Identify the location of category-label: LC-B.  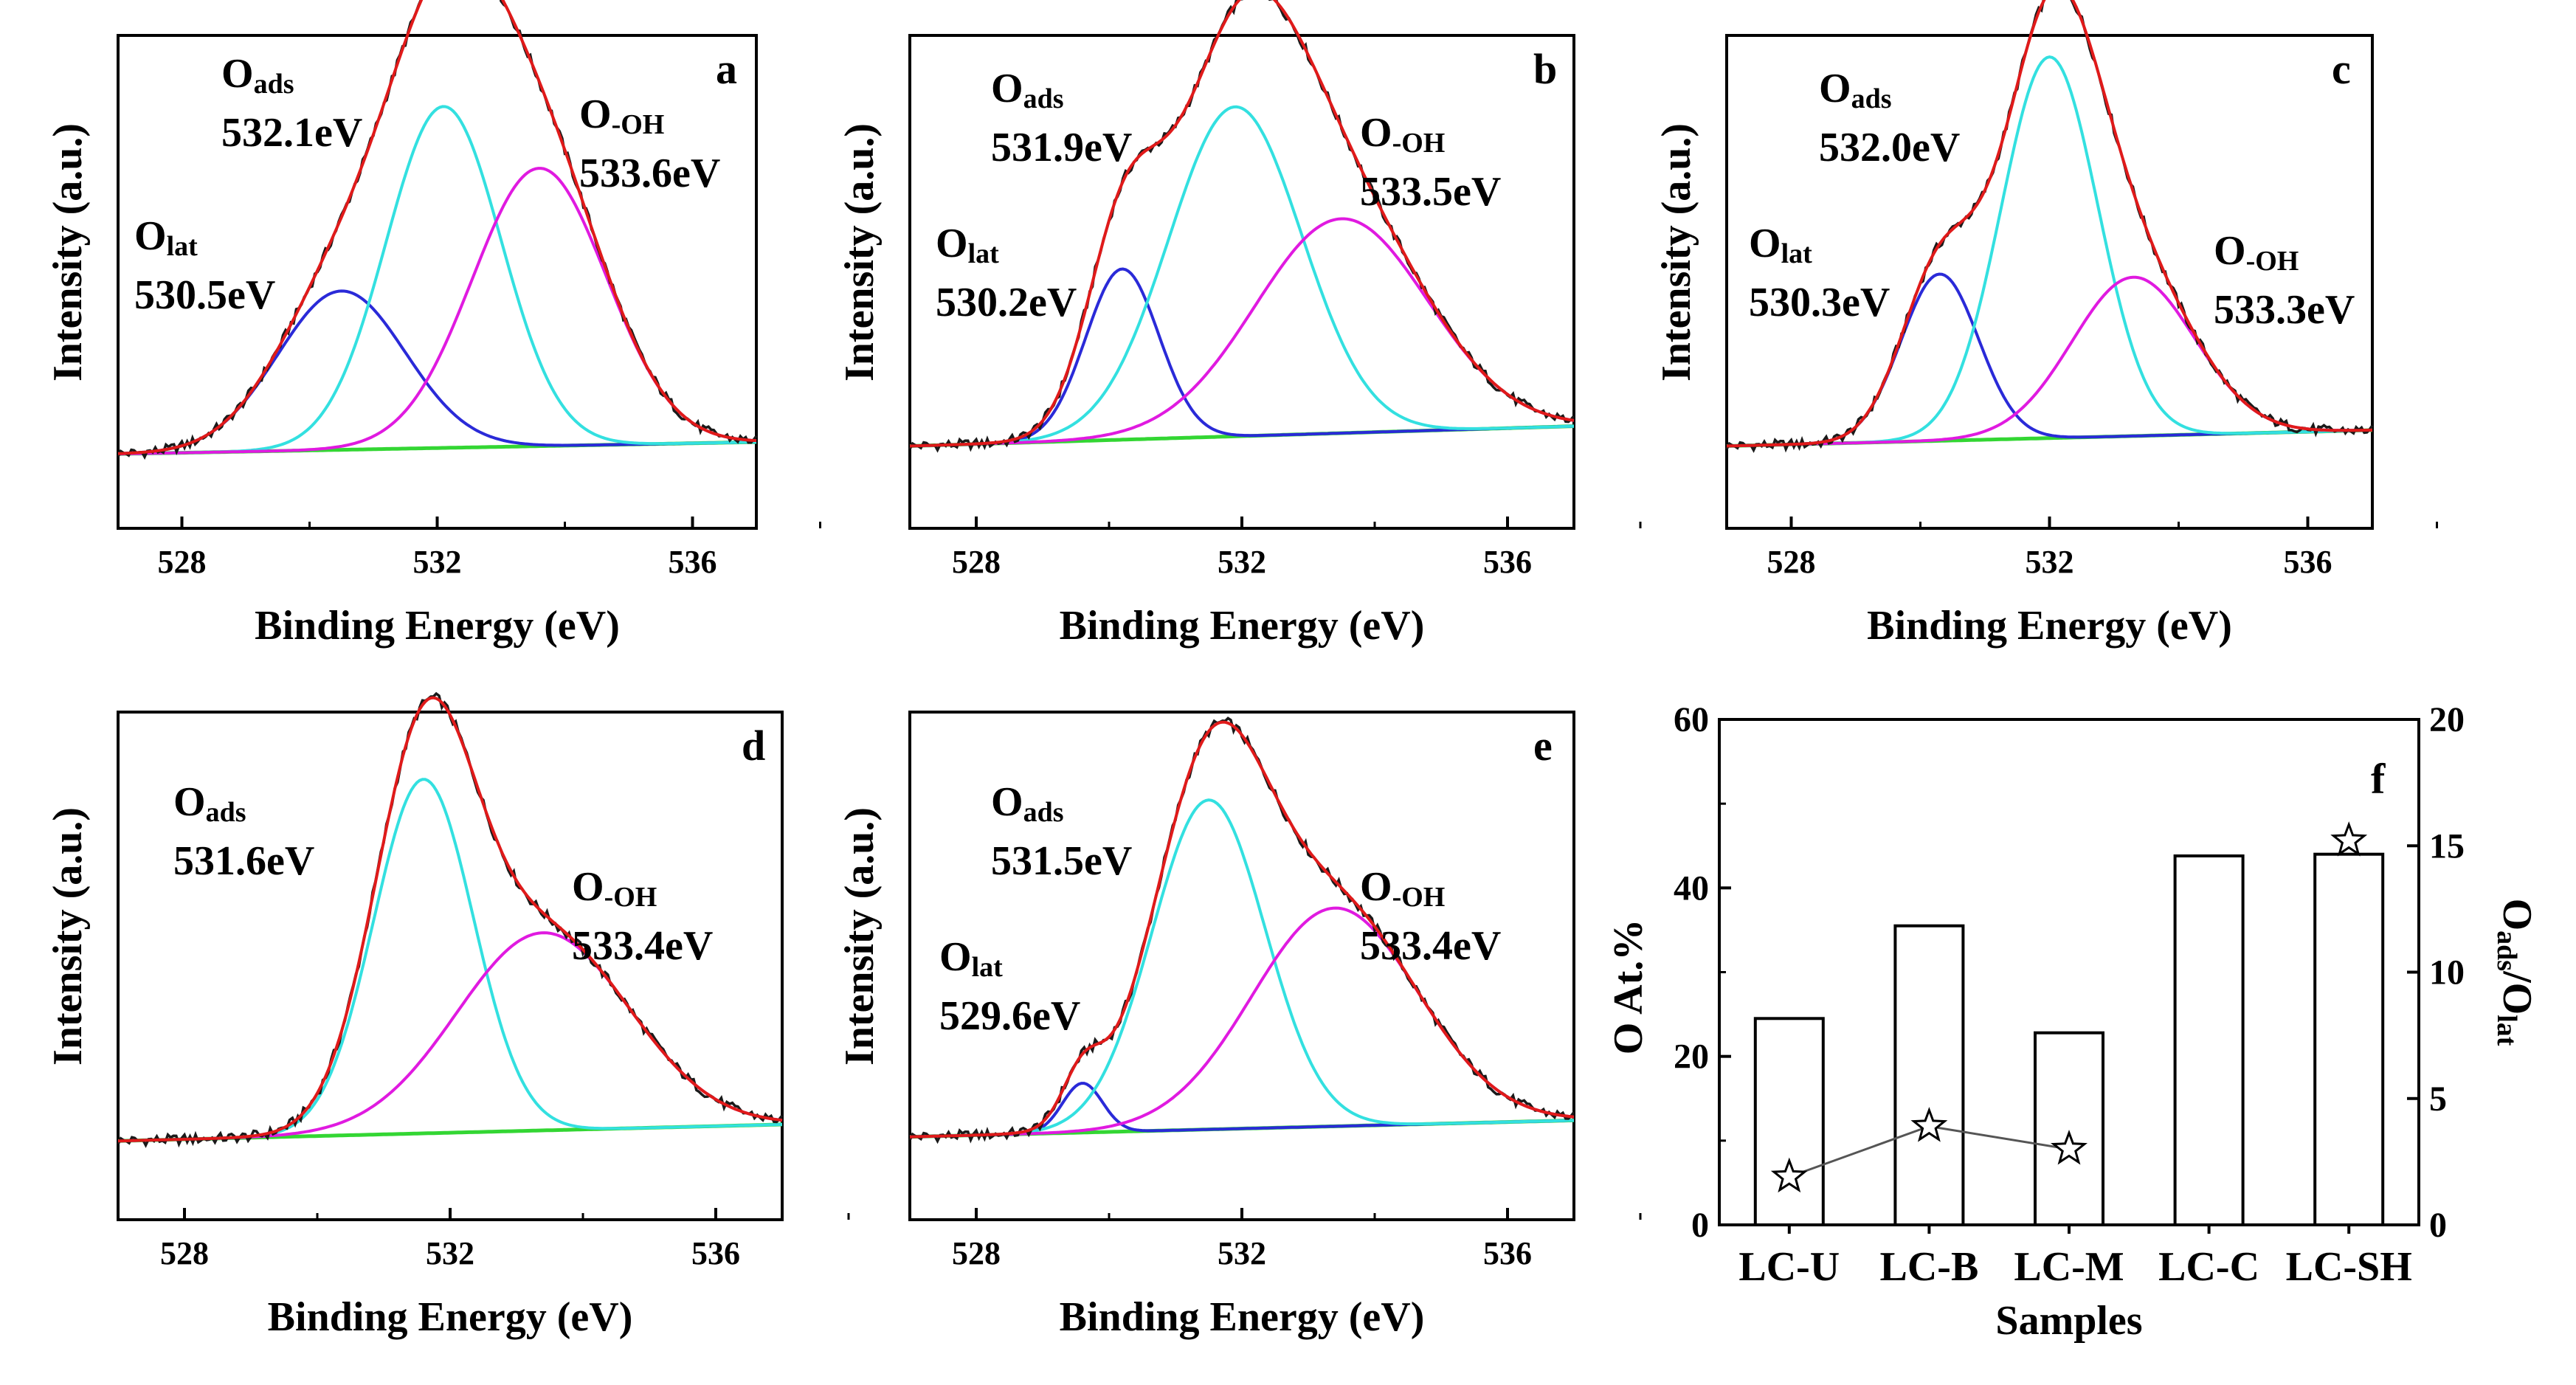
(1930, 1267).